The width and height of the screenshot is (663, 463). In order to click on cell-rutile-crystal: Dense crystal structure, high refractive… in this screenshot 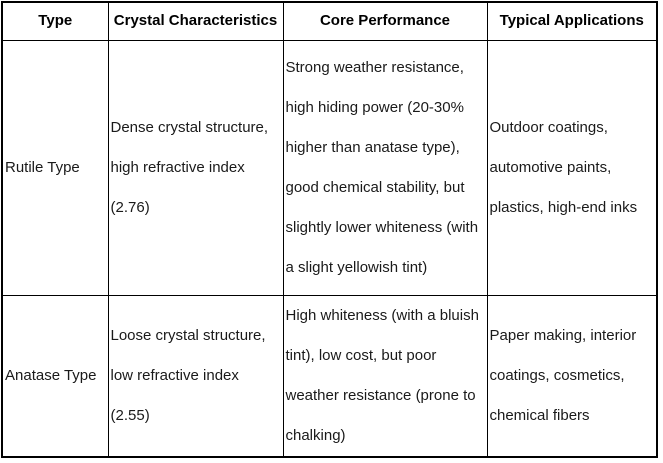, I will do `click(195, 167)`.